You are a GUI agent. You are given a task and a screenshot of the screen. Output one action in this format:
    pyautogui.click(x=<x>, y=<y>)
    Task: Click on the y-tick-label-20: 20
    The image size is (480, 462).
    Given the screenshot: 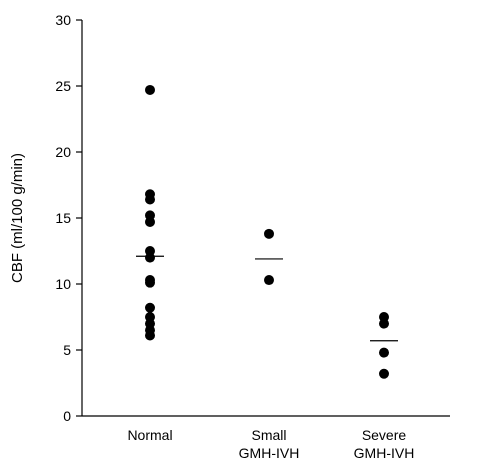 What is the action you would take?
    pyautogui.click(x=63, y=152)
    